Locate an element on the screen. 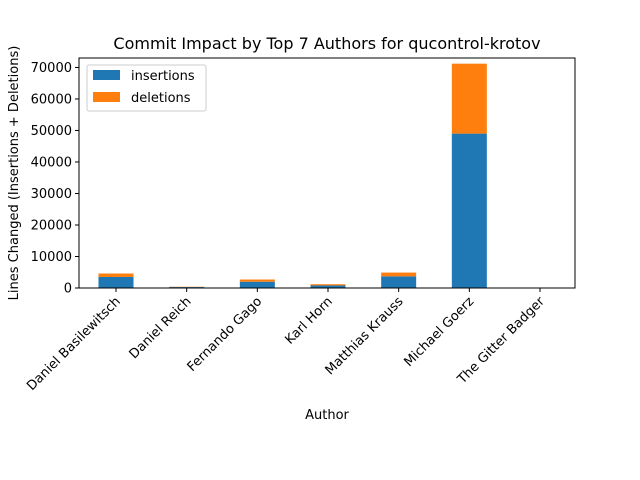 The width and height of the screenshot is (640, 480). x-tick-label-1: Daniel Reich is located at coordinates (161, 328).